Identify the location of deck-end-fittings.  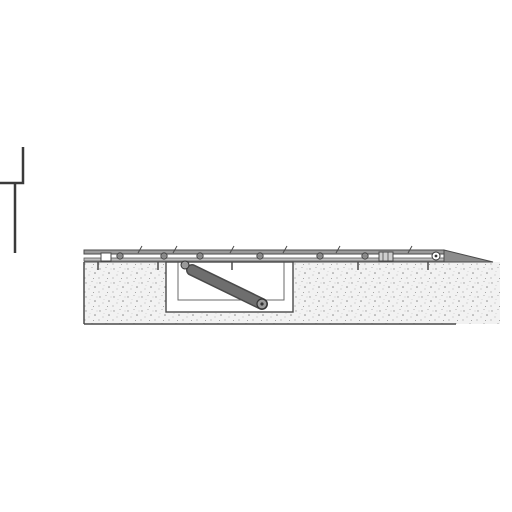
(270, 256).